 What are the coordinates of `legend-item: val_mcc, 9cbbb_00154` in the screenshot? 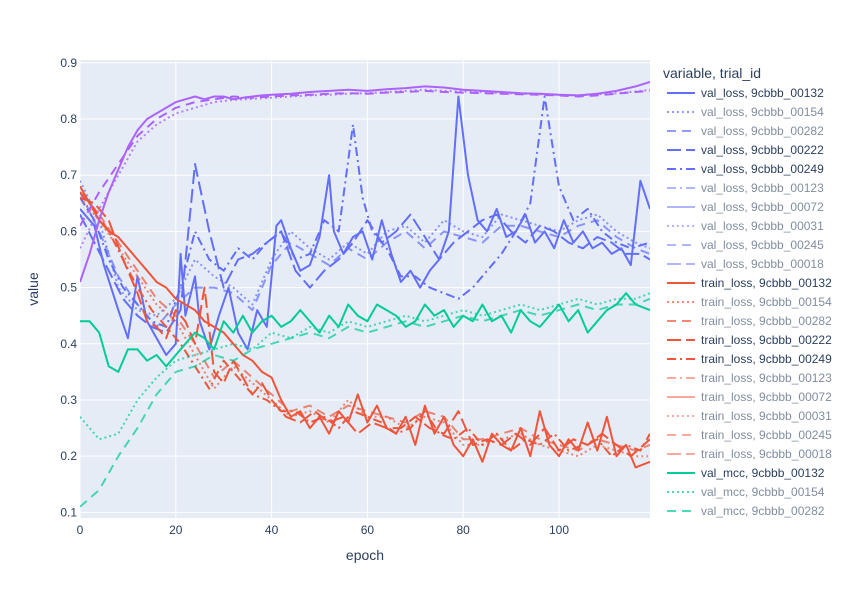 It's located at (746, 492).